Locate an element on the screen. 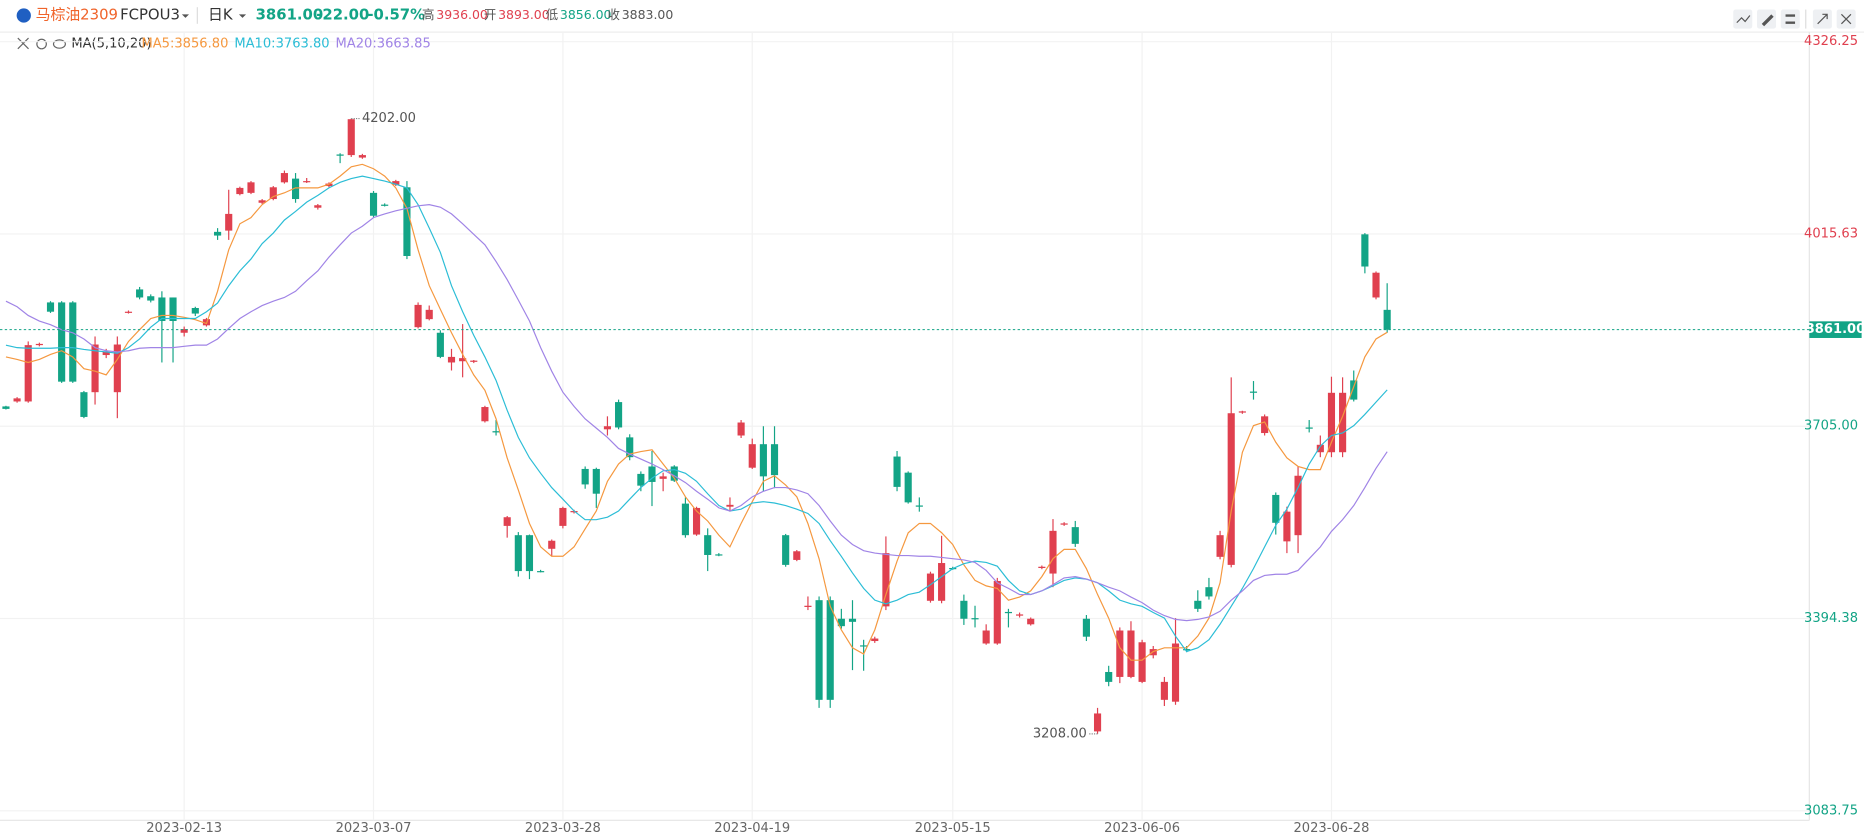  x-tick-label: 2023-03-28 is located at coordinates (563, 828).